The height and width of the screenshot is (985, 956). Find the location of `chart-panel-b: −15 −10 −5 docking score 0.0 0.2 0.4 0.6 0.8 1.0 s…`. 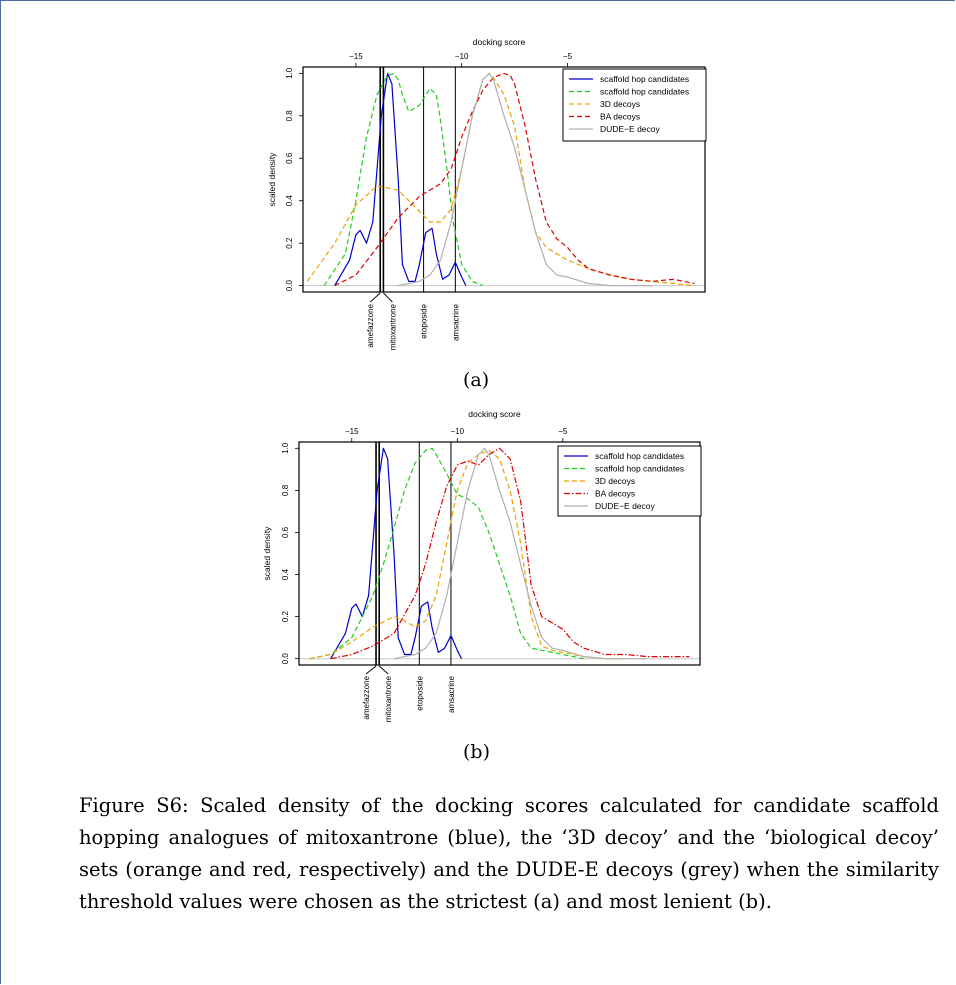

chart-panel-b: −15 −10 −5 docking score 0.0 0.2 0.4 0.6 0.8 1.0 s… is located at coordinates (482, 565).